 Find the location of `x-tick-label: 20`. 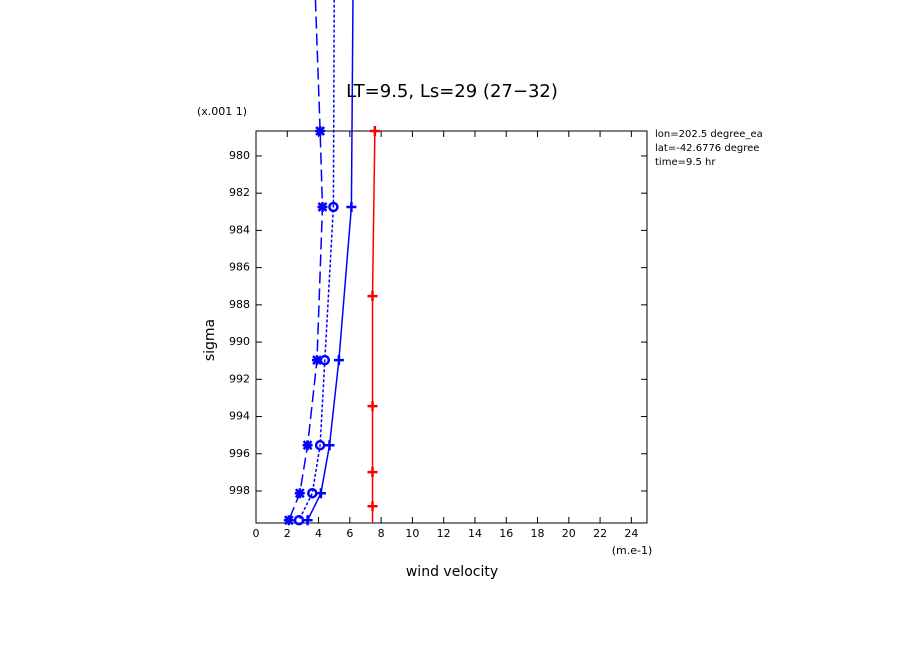

x-tick-label: 20 is located at coordinates (569, 533).